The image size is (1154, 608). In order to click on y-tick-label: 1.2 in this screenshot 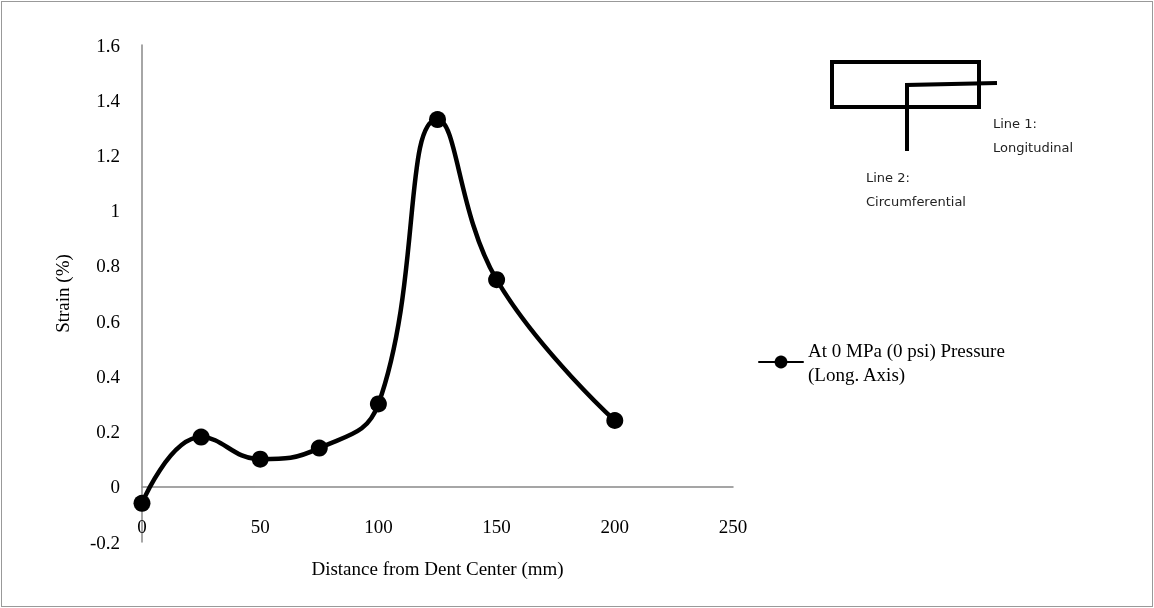, I will do `click(108, 155)`.